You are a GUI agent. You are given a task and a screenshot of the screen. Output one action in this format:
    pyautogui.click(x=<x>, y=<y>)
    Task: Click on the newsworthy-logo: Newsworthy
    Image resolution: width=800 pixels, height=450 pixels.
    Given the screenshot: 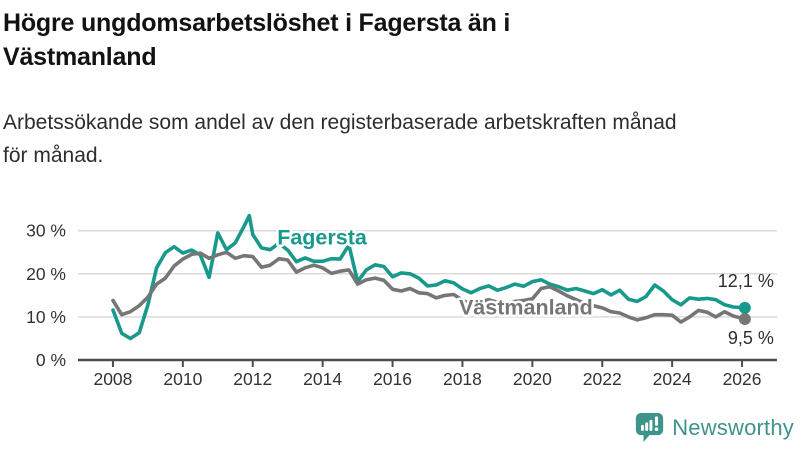 What is the action you would take?
    pyautogui.click(x=714, y=427)
    